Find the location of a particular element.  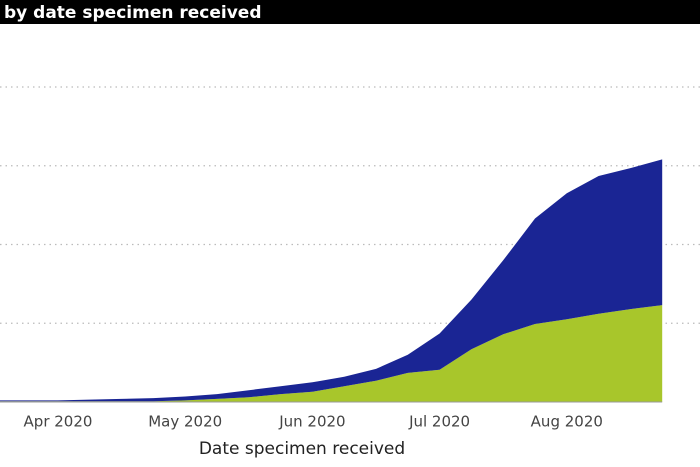

x-tick-label: May 2020 is located at coordinates (185, 422).